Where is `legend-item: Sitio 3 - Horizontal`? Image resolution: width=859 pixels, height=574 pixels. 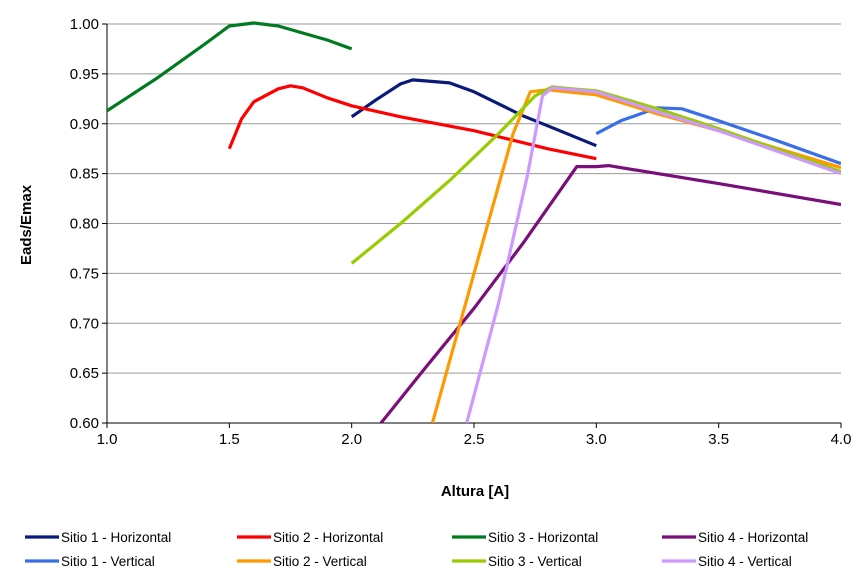 legend-item: Sitio 3 - Horizontal is located at coordinates (525, 537).